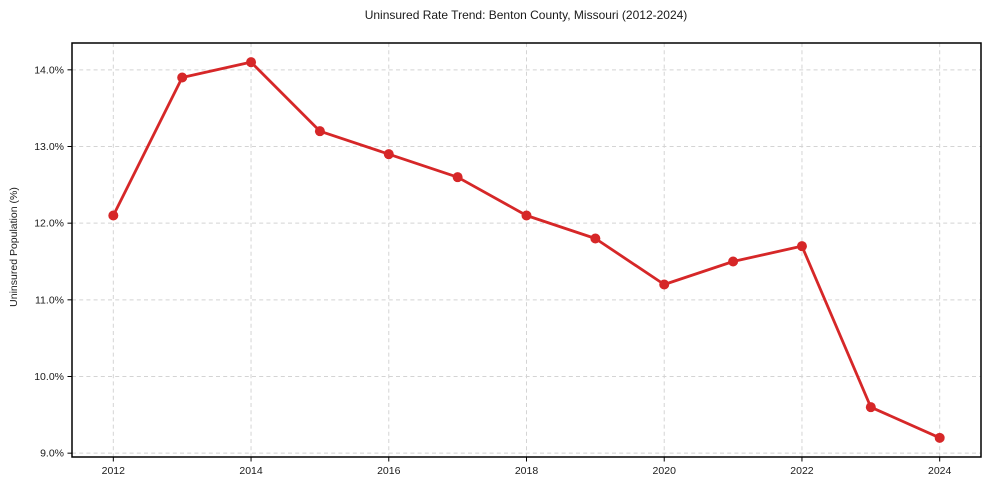 Image resolution: width=989 pixels, height=490 pixels. What do you see at coordinates (389, 471) in the screenshot?
I see `x-tick-label: 2016` at bounding box center [389, 471].